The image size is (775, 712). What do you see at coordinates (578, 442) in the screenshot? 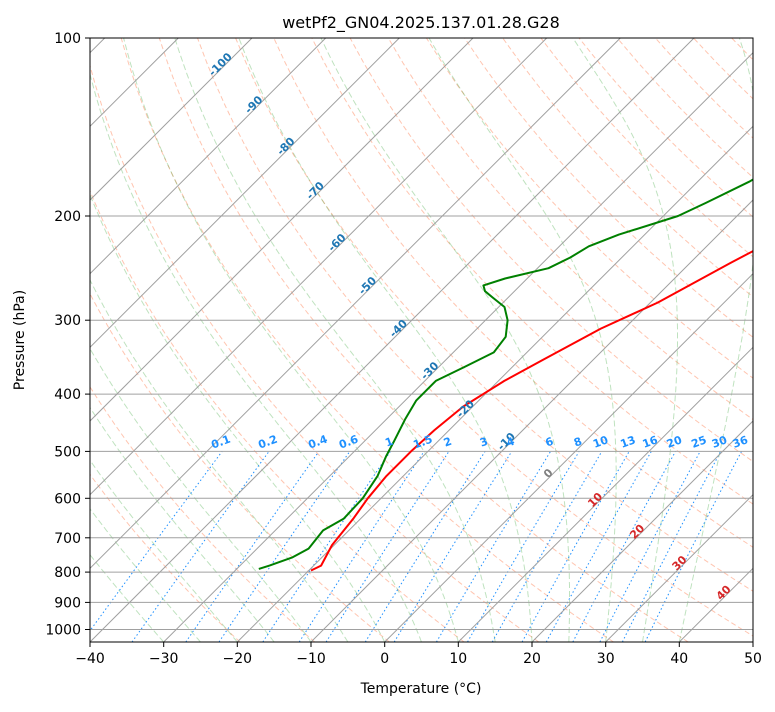
I see `mixing-ratio-label: 8` at bounding box center [578, 442].